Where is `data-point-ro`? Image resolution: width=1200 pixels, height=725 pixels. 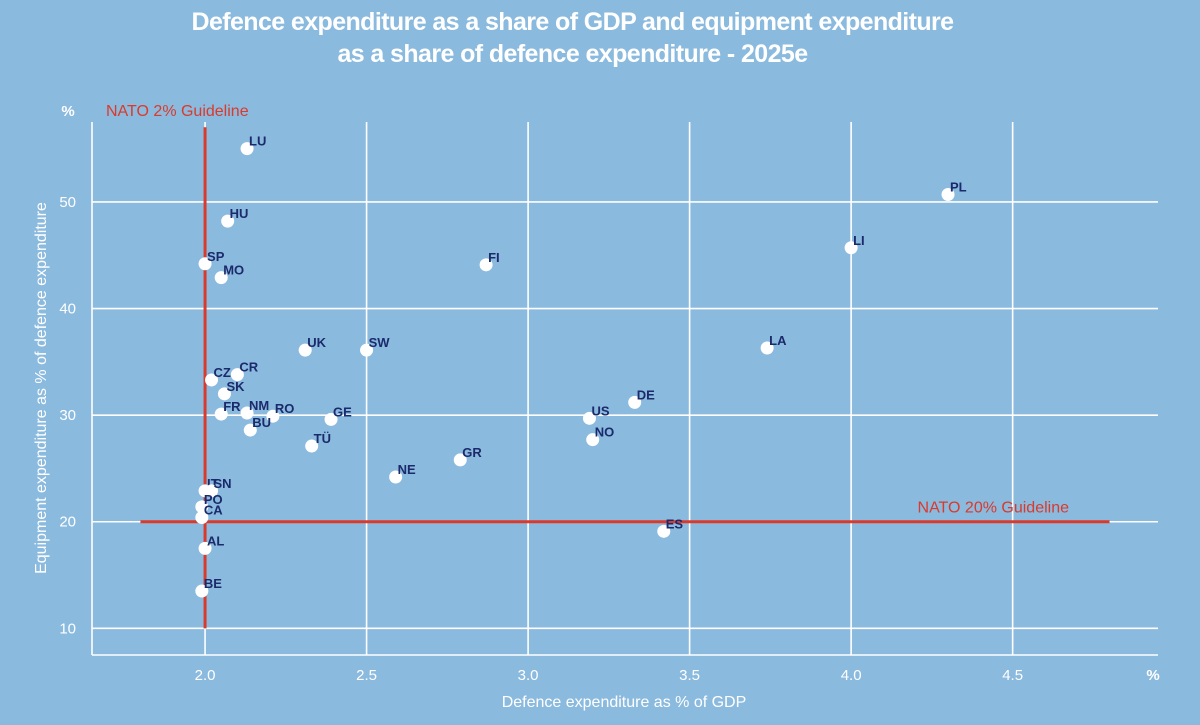 data-point-ro is located at coordinates (273, 416).